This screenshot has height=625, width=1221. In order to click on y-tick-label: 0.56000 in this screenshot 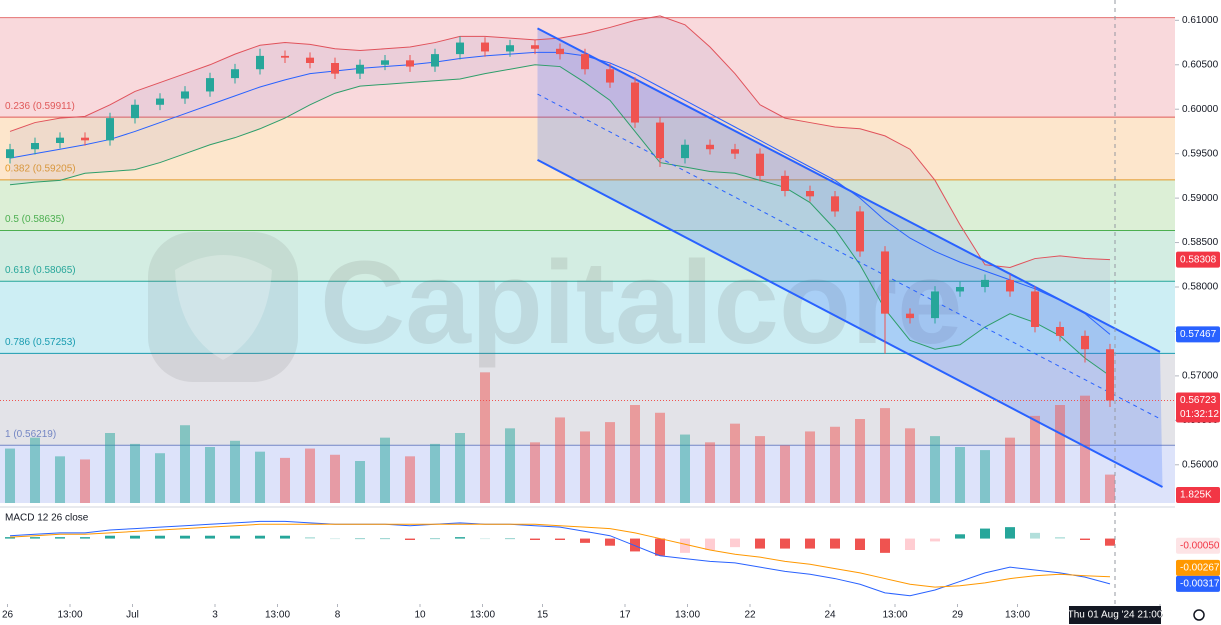, I will do `click(1200, 464)`.